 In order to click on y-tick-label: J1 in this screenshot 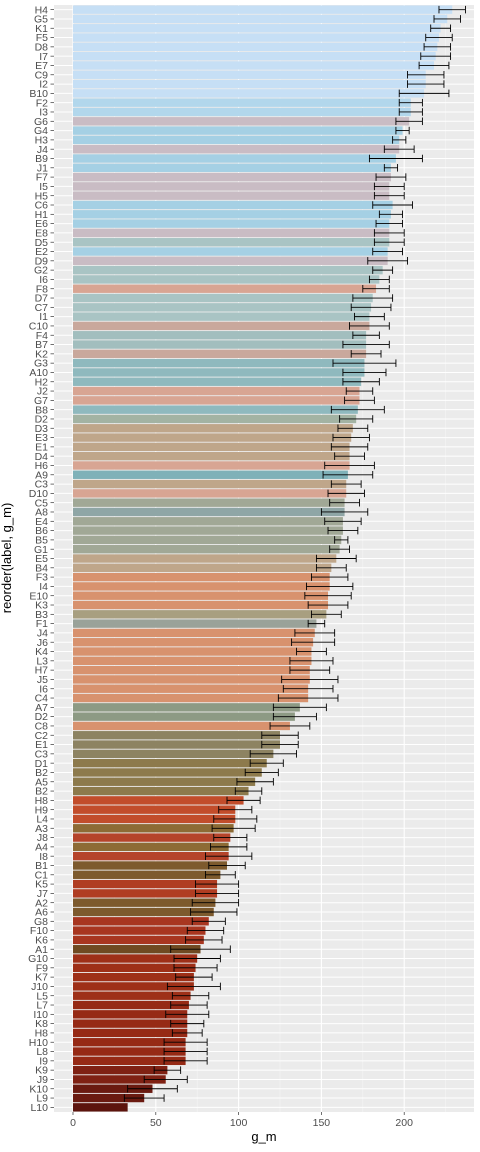, I will do `click(42, 168)`.